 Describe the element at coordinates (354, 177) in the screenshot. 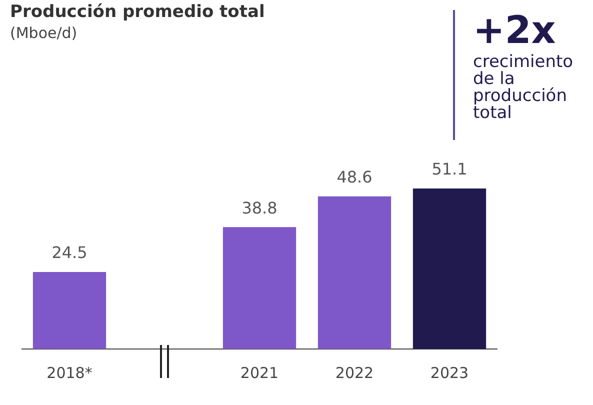

I see `data-label: 48.6` at that location.